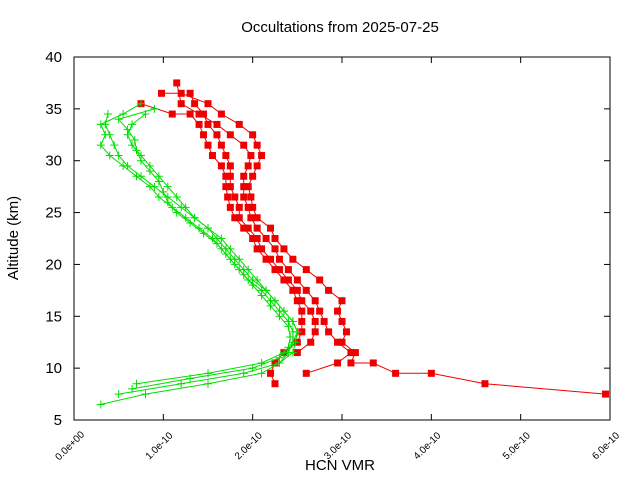  I want to click on y-tick-label: 15, so click(53, 316).